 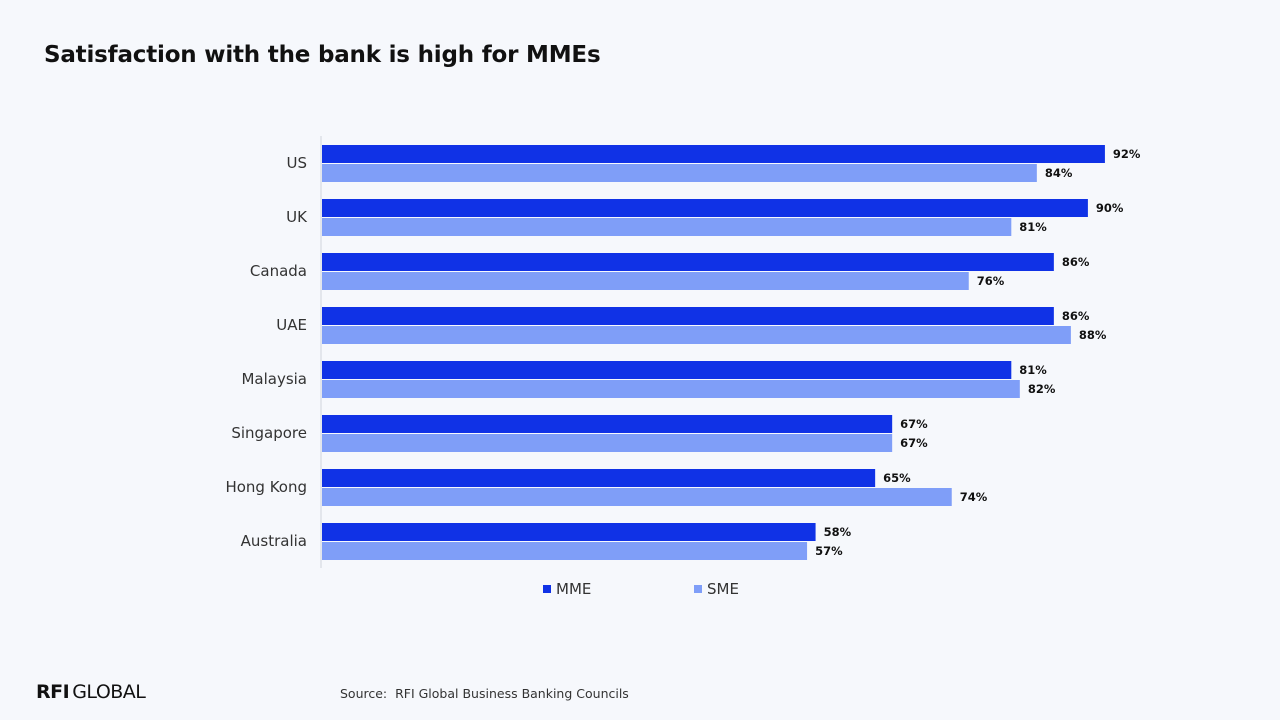 I want to click on data-label-mme: 67%, so click(x=914, y=424).